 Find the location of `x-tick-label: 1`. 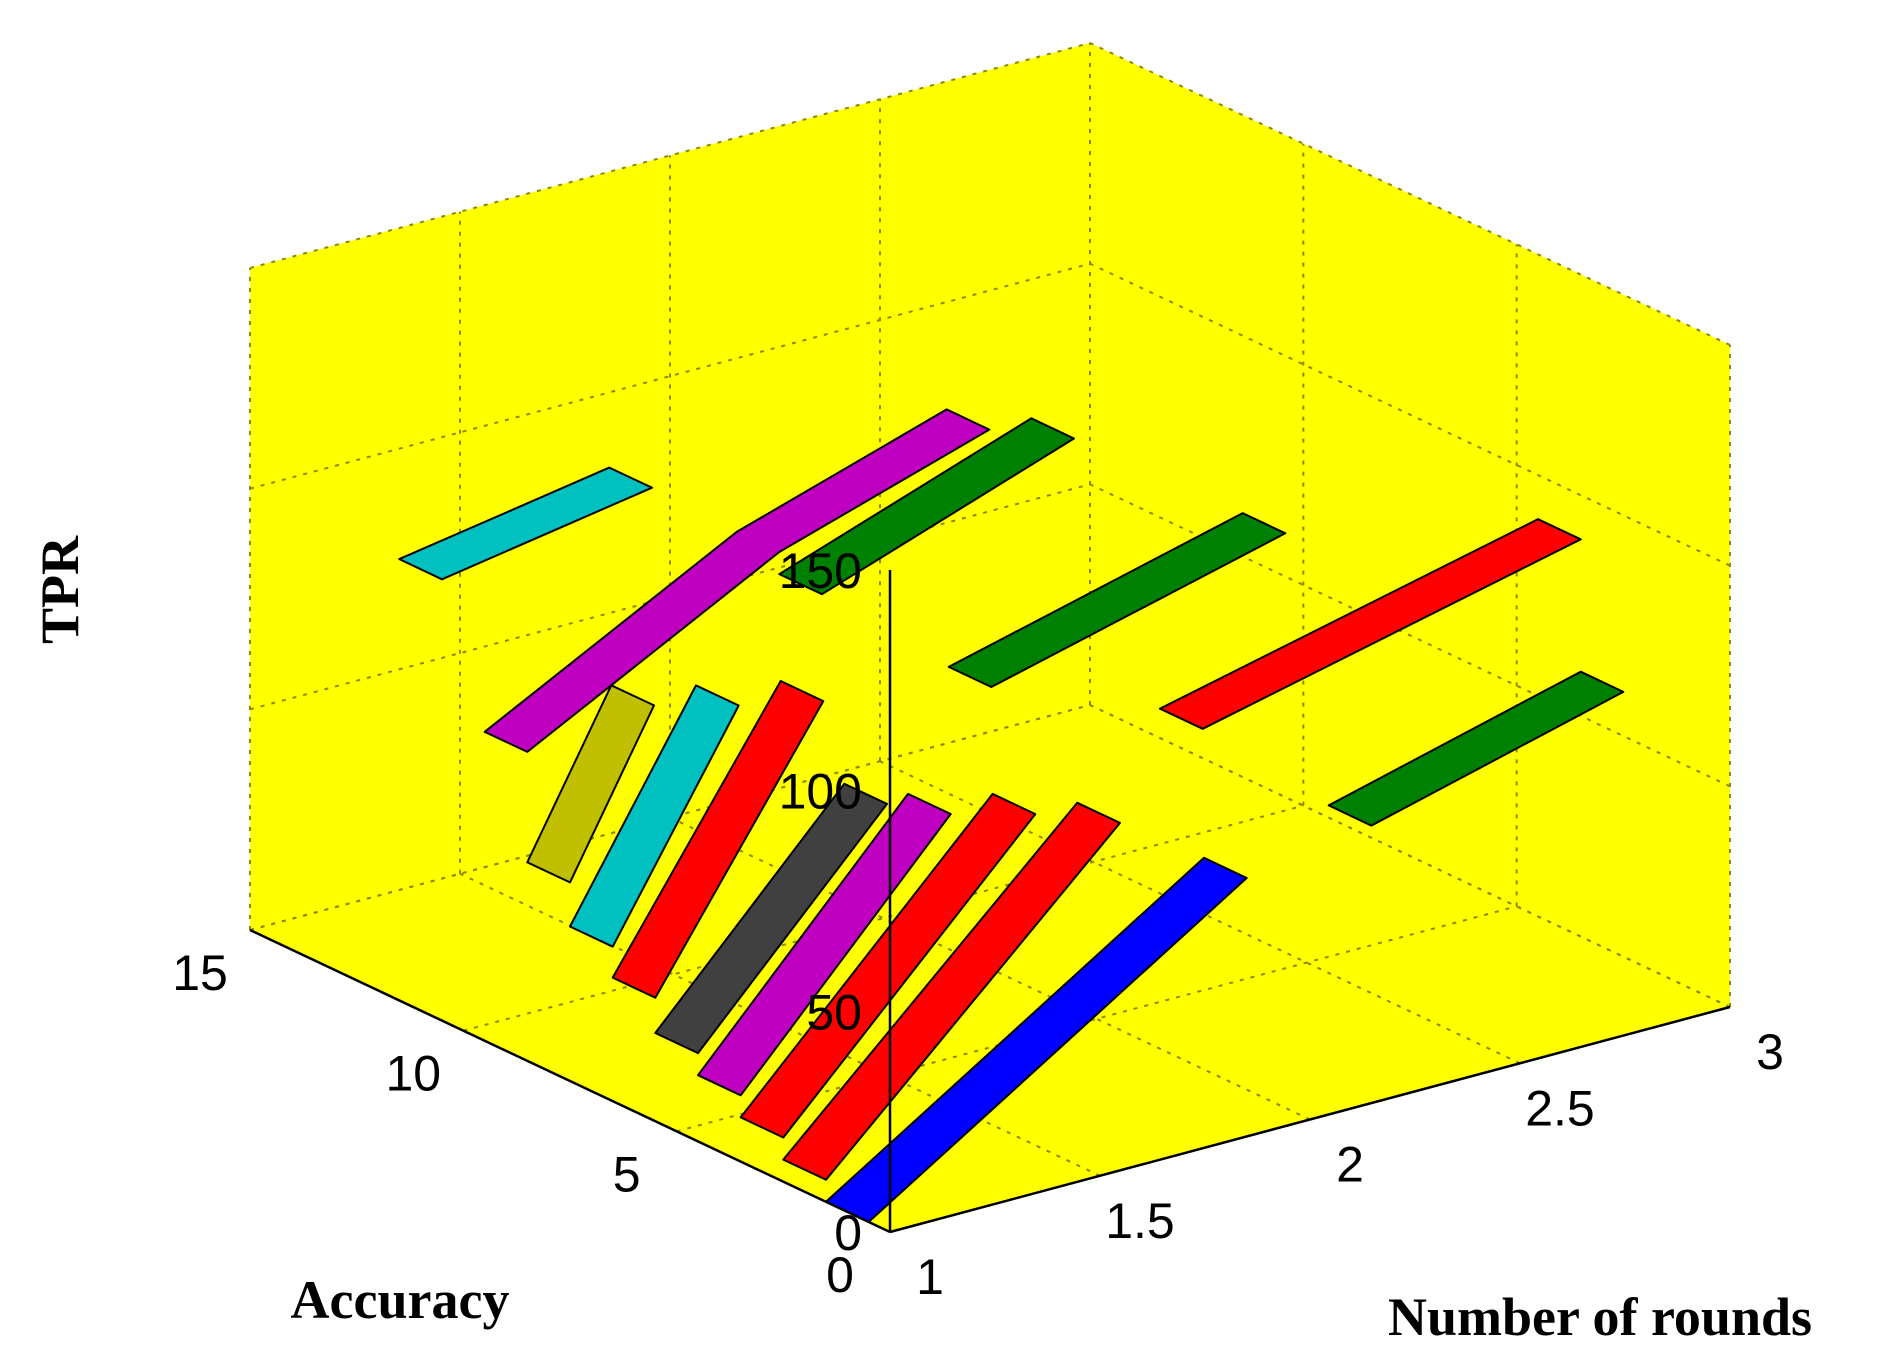

x-tick-label: 1 is located at coordinates (930, 1277).